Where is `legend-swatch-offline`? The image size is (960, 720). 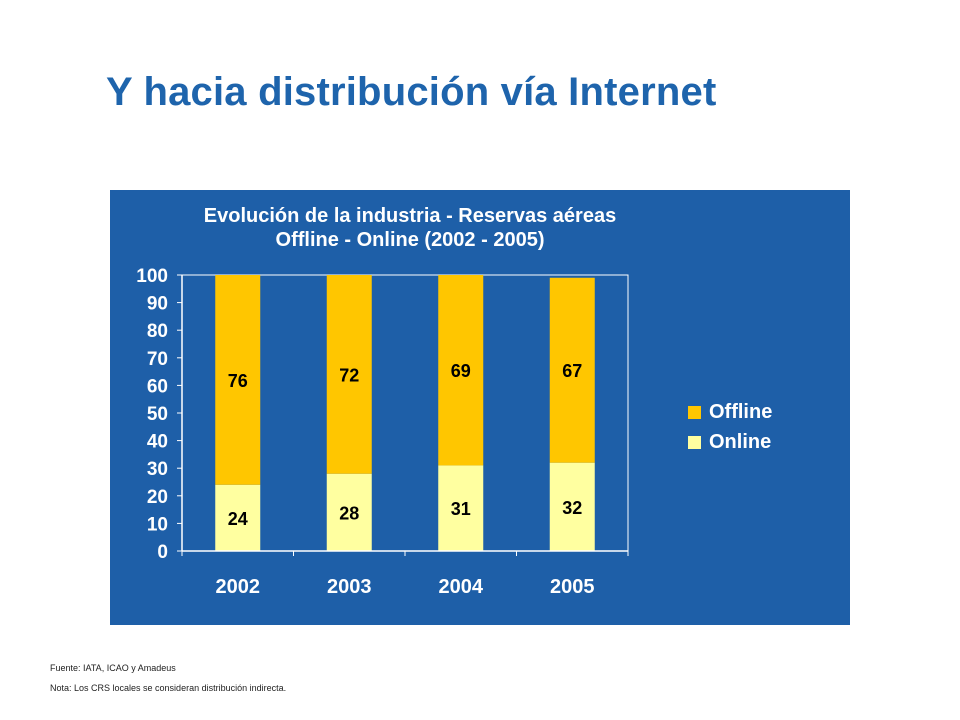
legend-swatch-offline is located at coordinates (694, 412).